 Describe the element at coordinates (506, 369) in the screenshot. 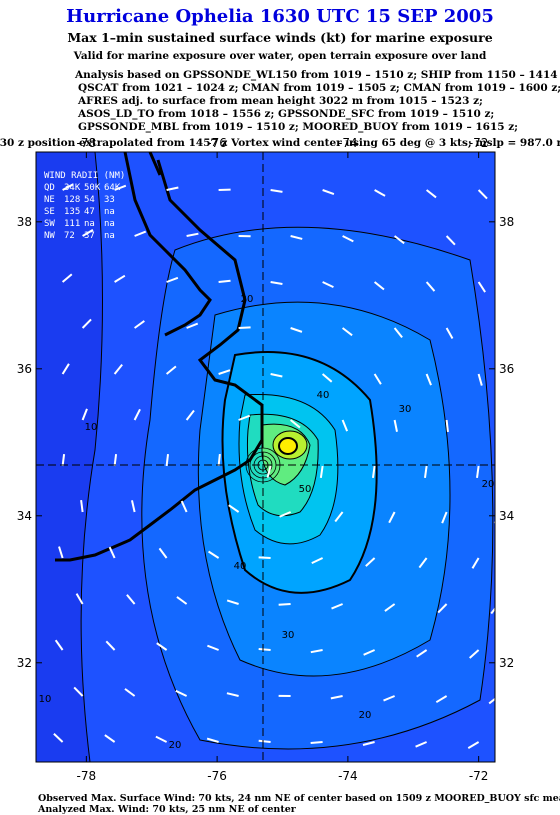

I see `y-tick-label: 36` at that location.